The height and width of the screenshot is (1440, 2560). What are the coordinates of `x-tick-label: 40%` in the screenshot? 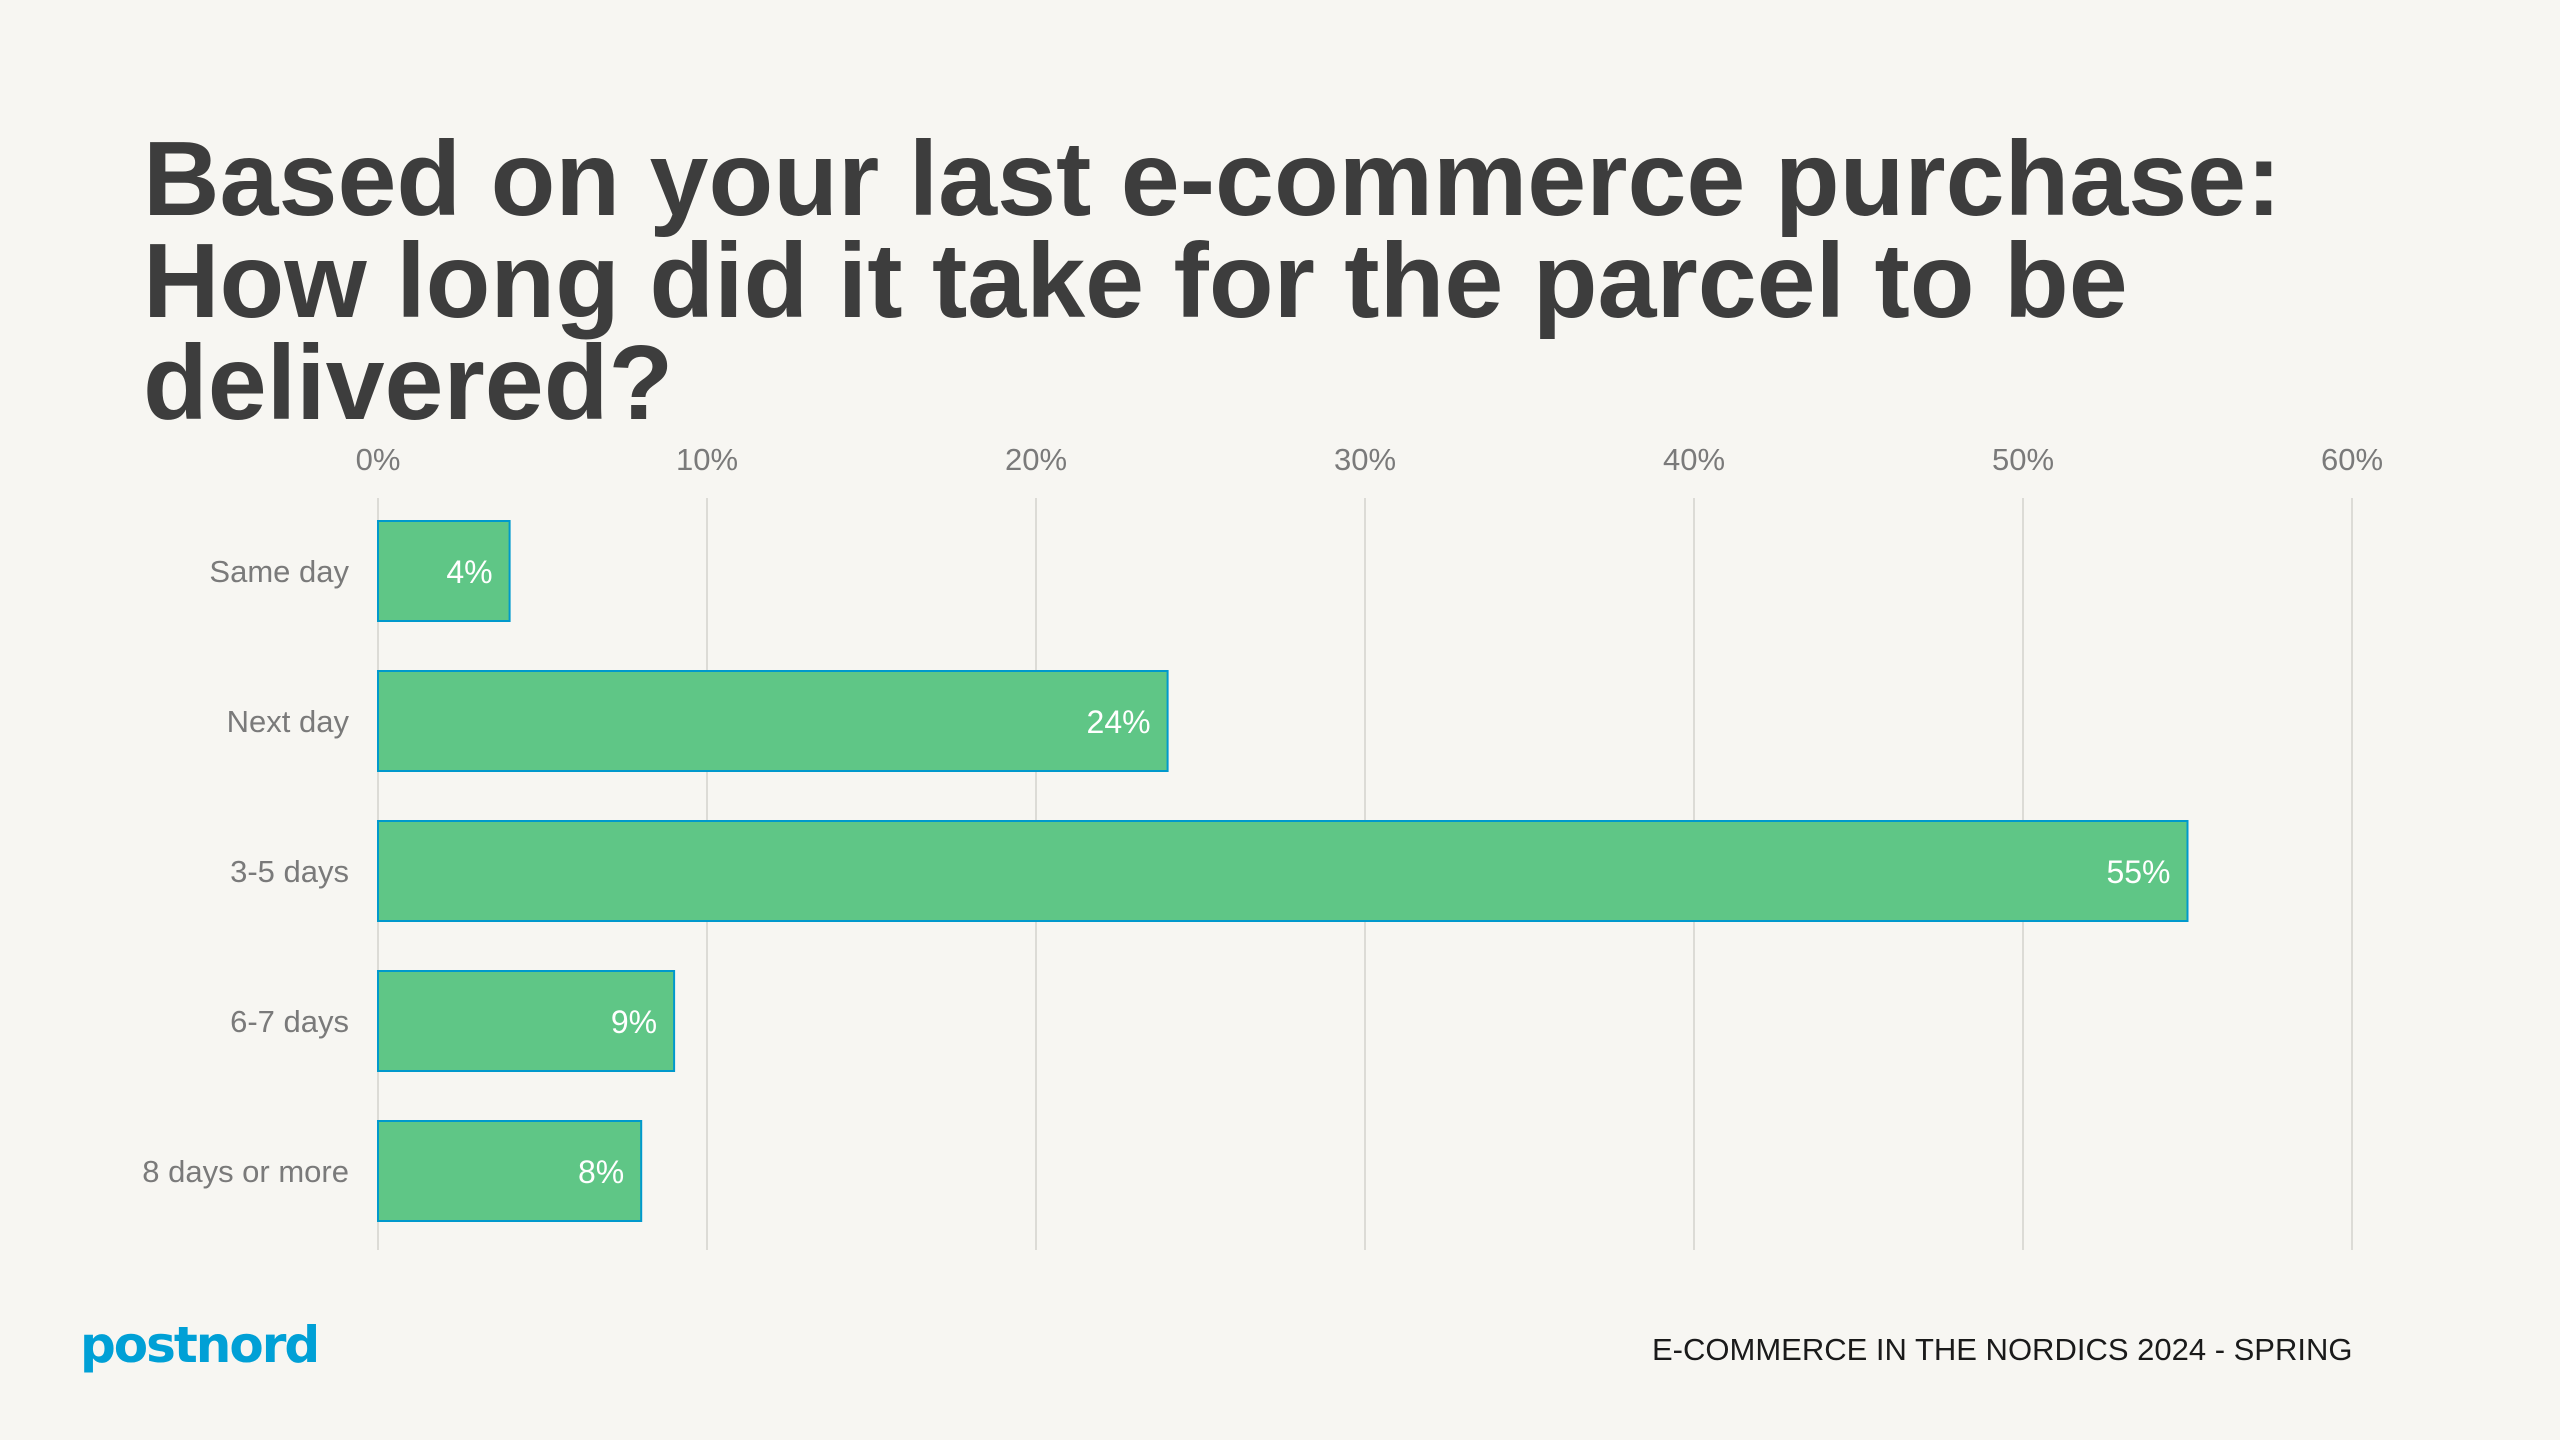 It's located at (1694, 459).